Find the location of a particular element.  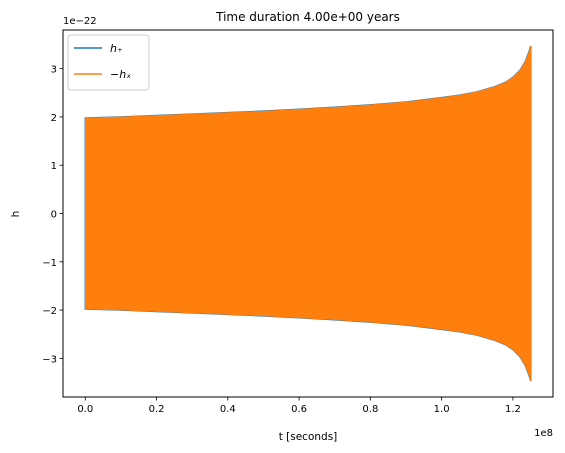

x-axis-ticks: 0.0 0.2 0.4 0.6 0.8 1.0 1.2 is located at coordinates (299, 406).